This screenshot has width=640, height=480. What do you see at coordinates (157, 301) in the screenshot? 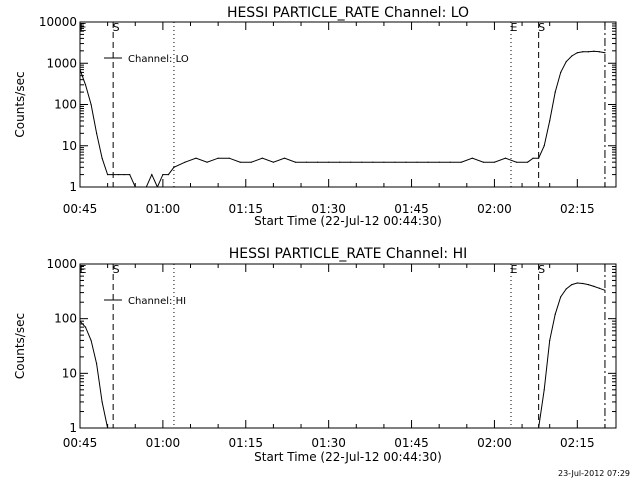
I see `legend-label: Channel: HI` at bounding box center [157, 301].